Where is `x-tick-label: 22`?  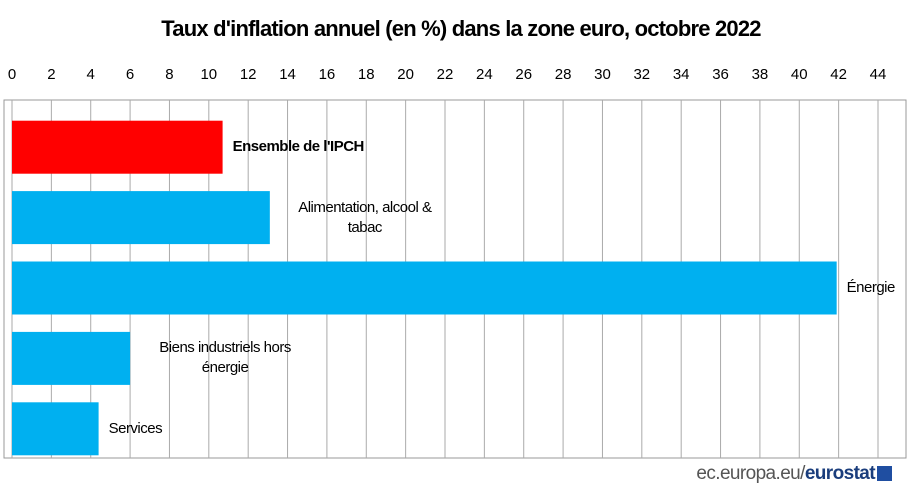
x-tick-label: 22 is located at coordinates (445, 74).